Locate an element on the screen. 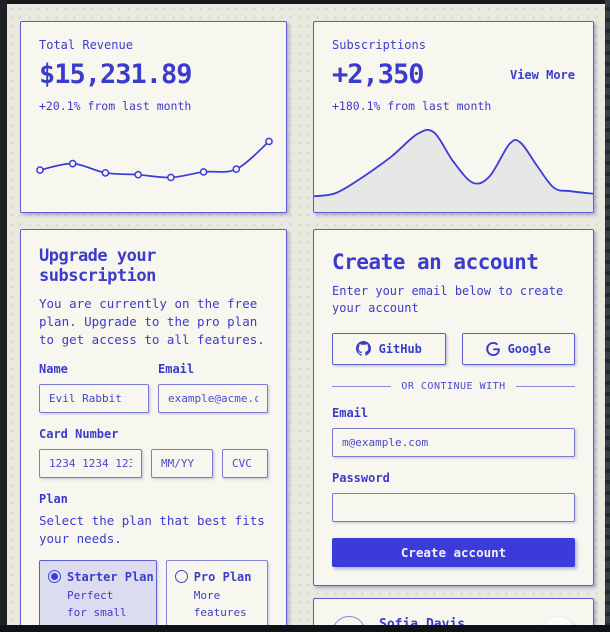  starter-plan-description: Perfect for small businesses. is located at coordinates (103, 606).